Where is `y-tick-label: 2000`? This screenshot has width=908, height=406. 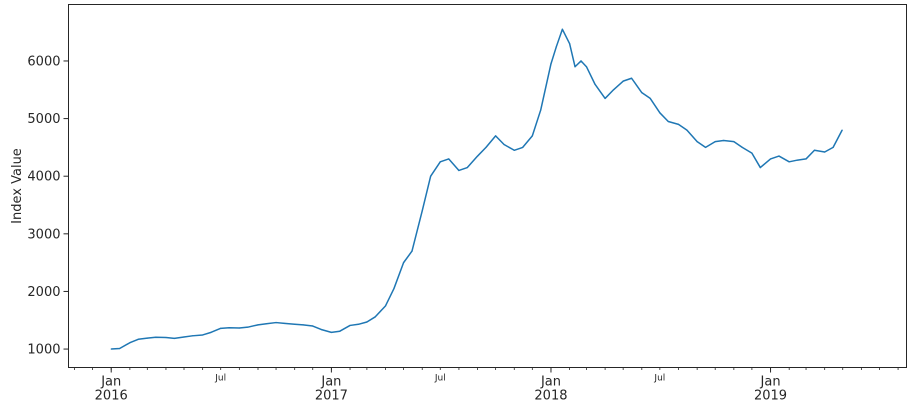
y-tick-label: 2000 is located at coordinates (43, 292).